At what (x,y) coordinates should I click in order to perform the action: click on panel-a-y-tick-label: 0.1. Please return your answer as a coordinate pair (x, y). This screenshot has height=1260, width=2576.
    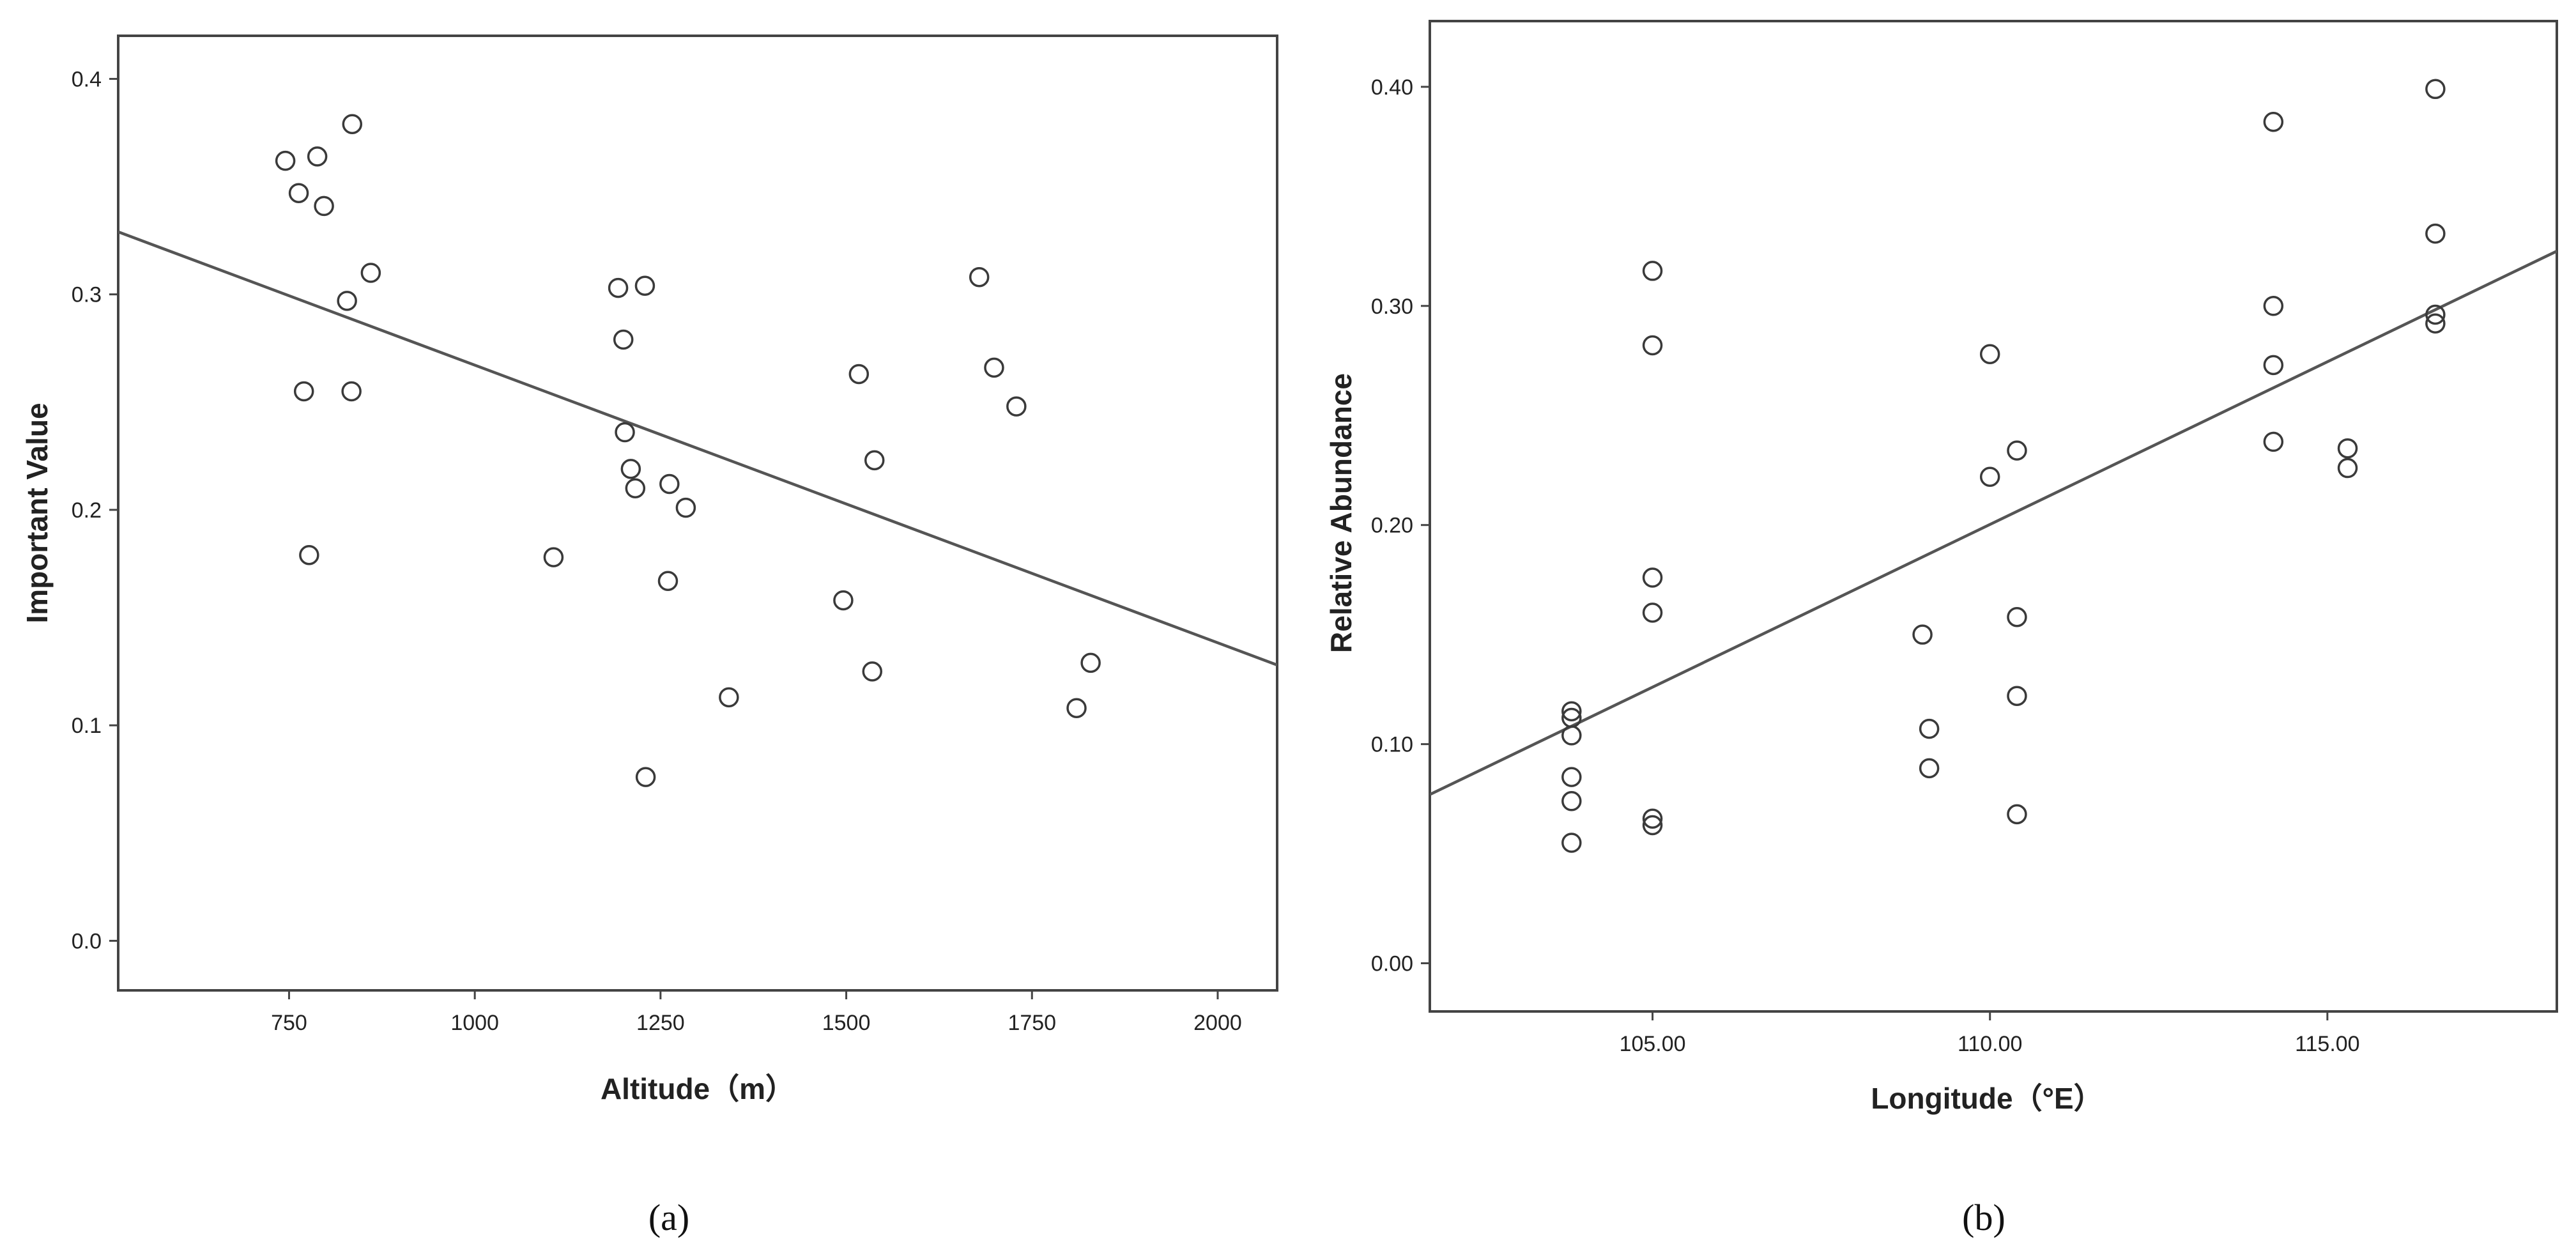
    Looking at the image, I should click on (87, 726).